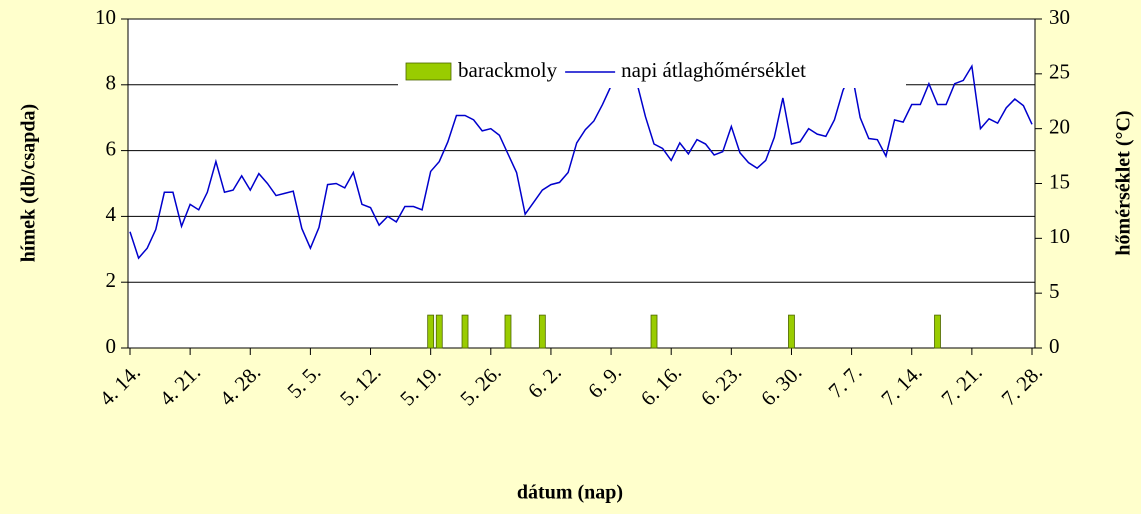 The image size is (1141, 514). What do you see at coordinates (111, 214) in the screenshot?
I see `y-tick-label: 4` at bounding box center [111, 214].